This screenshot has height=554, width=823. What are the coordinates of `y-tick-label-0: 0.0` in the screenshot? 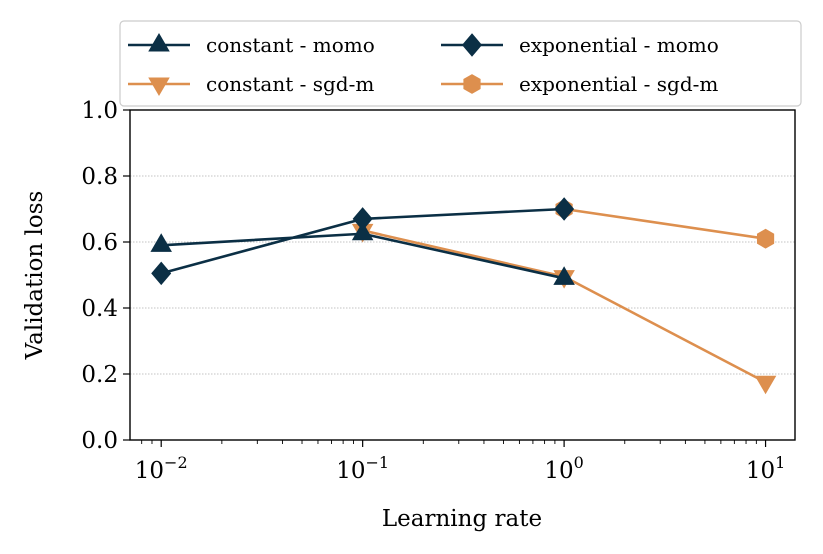 It's located at (99, 441).